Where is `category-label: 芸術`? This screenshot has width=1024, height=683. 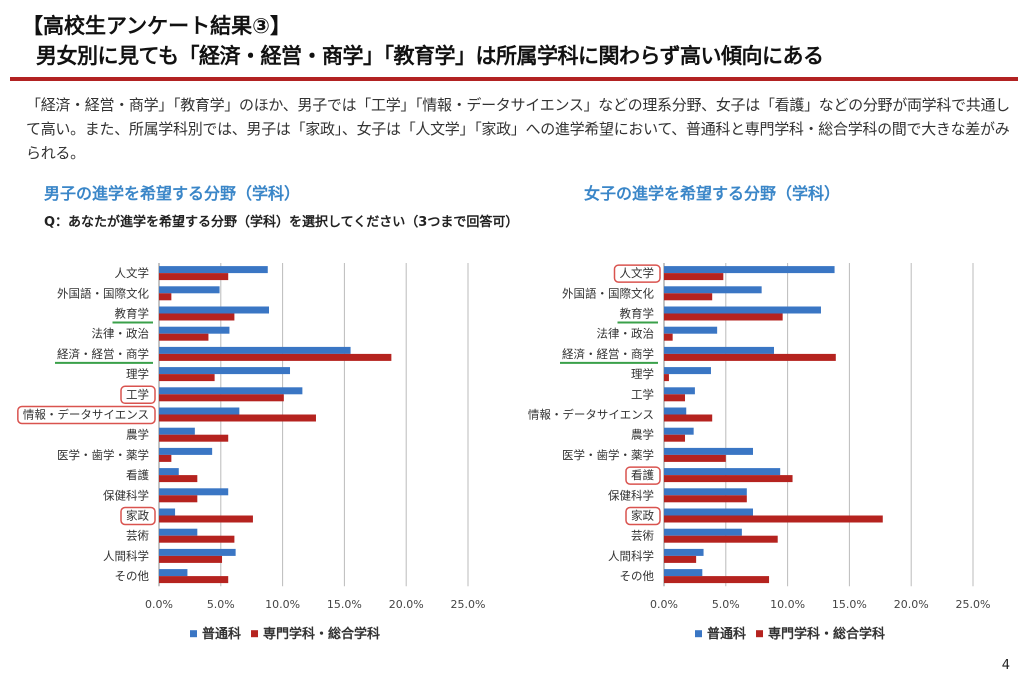 category-label: 芸術 is located at coordinates (642, 536).